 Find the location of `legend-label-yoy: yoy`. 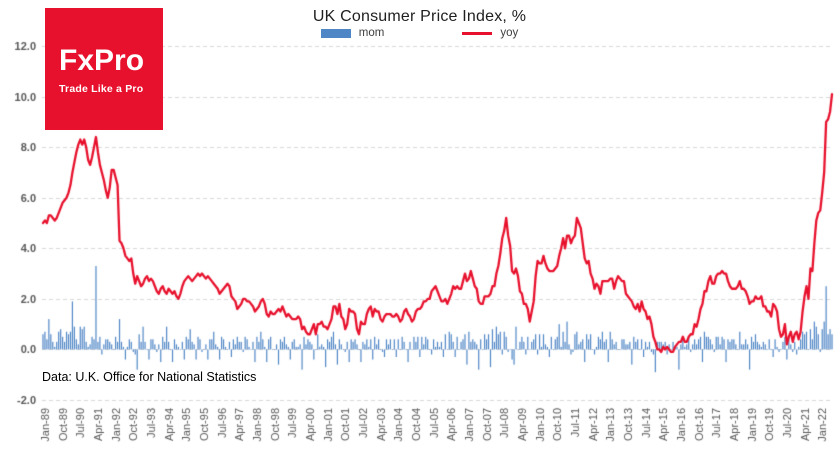

legend-label-yoy: yoy is located at coordinates (509, 33).